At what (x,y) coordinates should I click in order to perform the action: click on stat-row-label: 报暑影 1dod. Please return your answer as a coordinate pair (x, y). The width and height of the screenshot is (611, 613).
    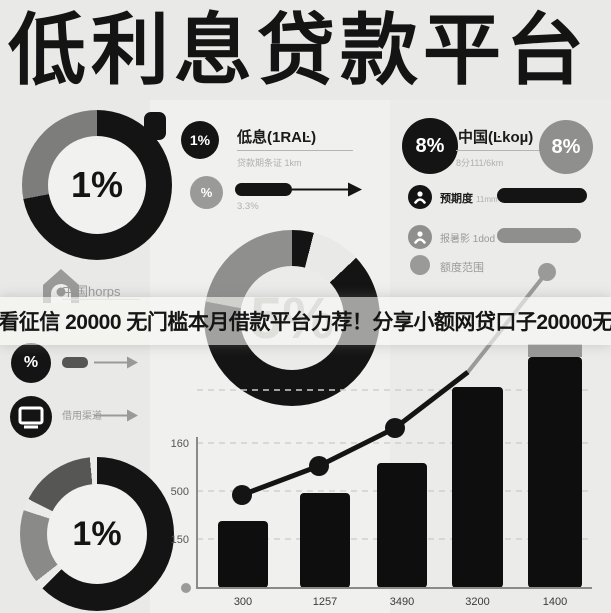
    Looking at the image, I should click on (467, 237).